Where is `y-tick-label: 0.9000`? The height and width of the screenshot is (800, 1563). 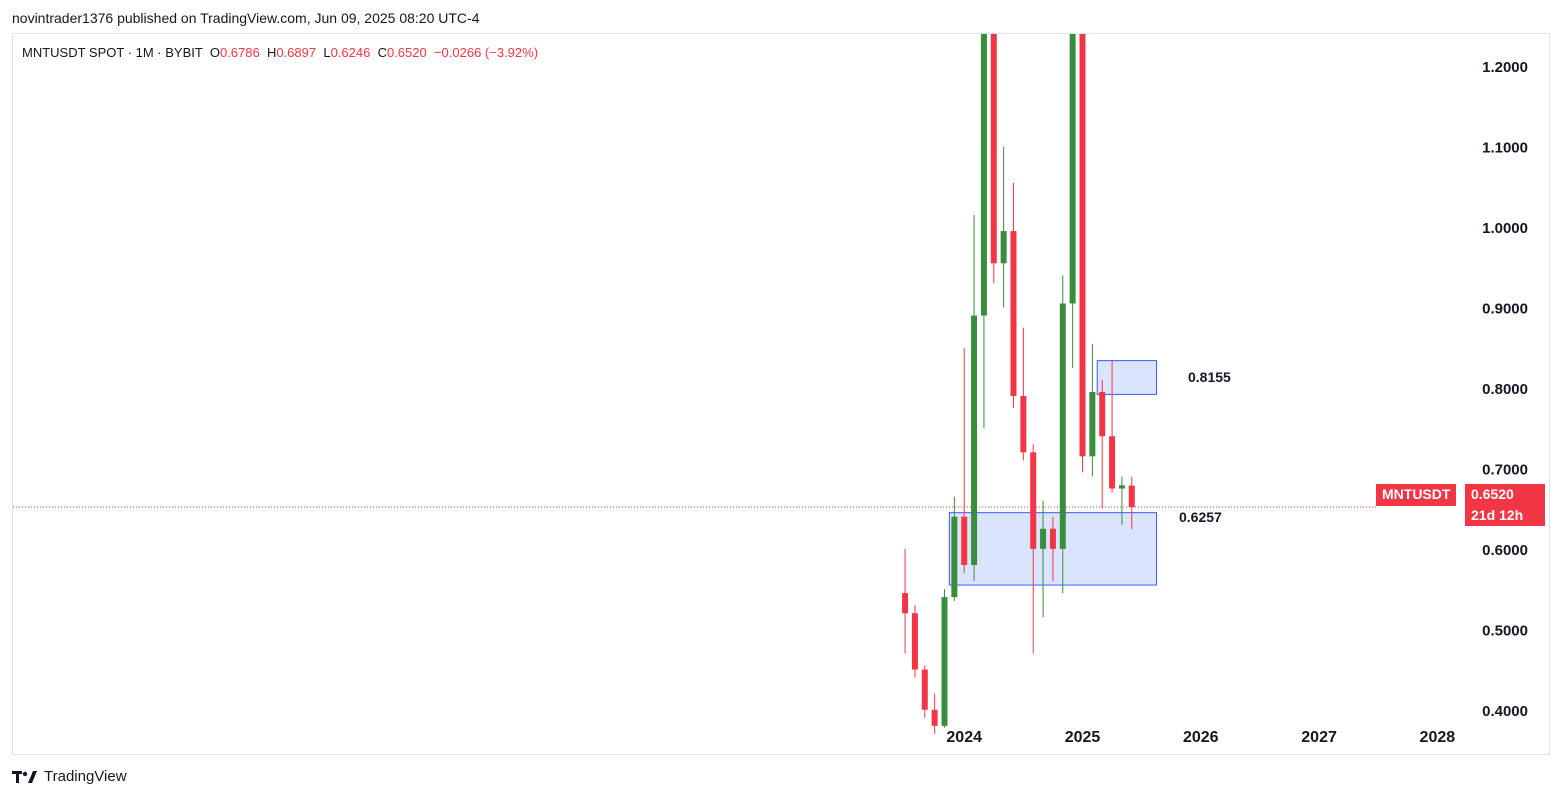
y-tick-label: 0.9000 is located at coordinates (1505, 309).